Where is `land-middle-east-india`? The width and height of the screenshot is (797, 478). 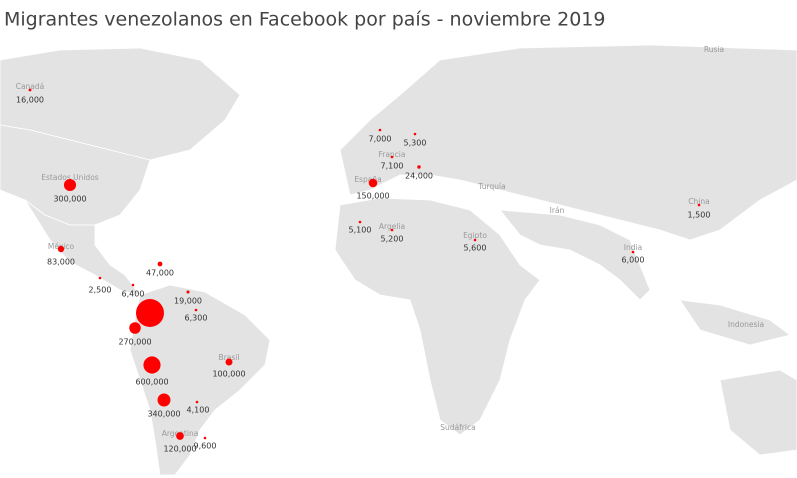
land-middle-east-india is located at coordinates (575, 255).